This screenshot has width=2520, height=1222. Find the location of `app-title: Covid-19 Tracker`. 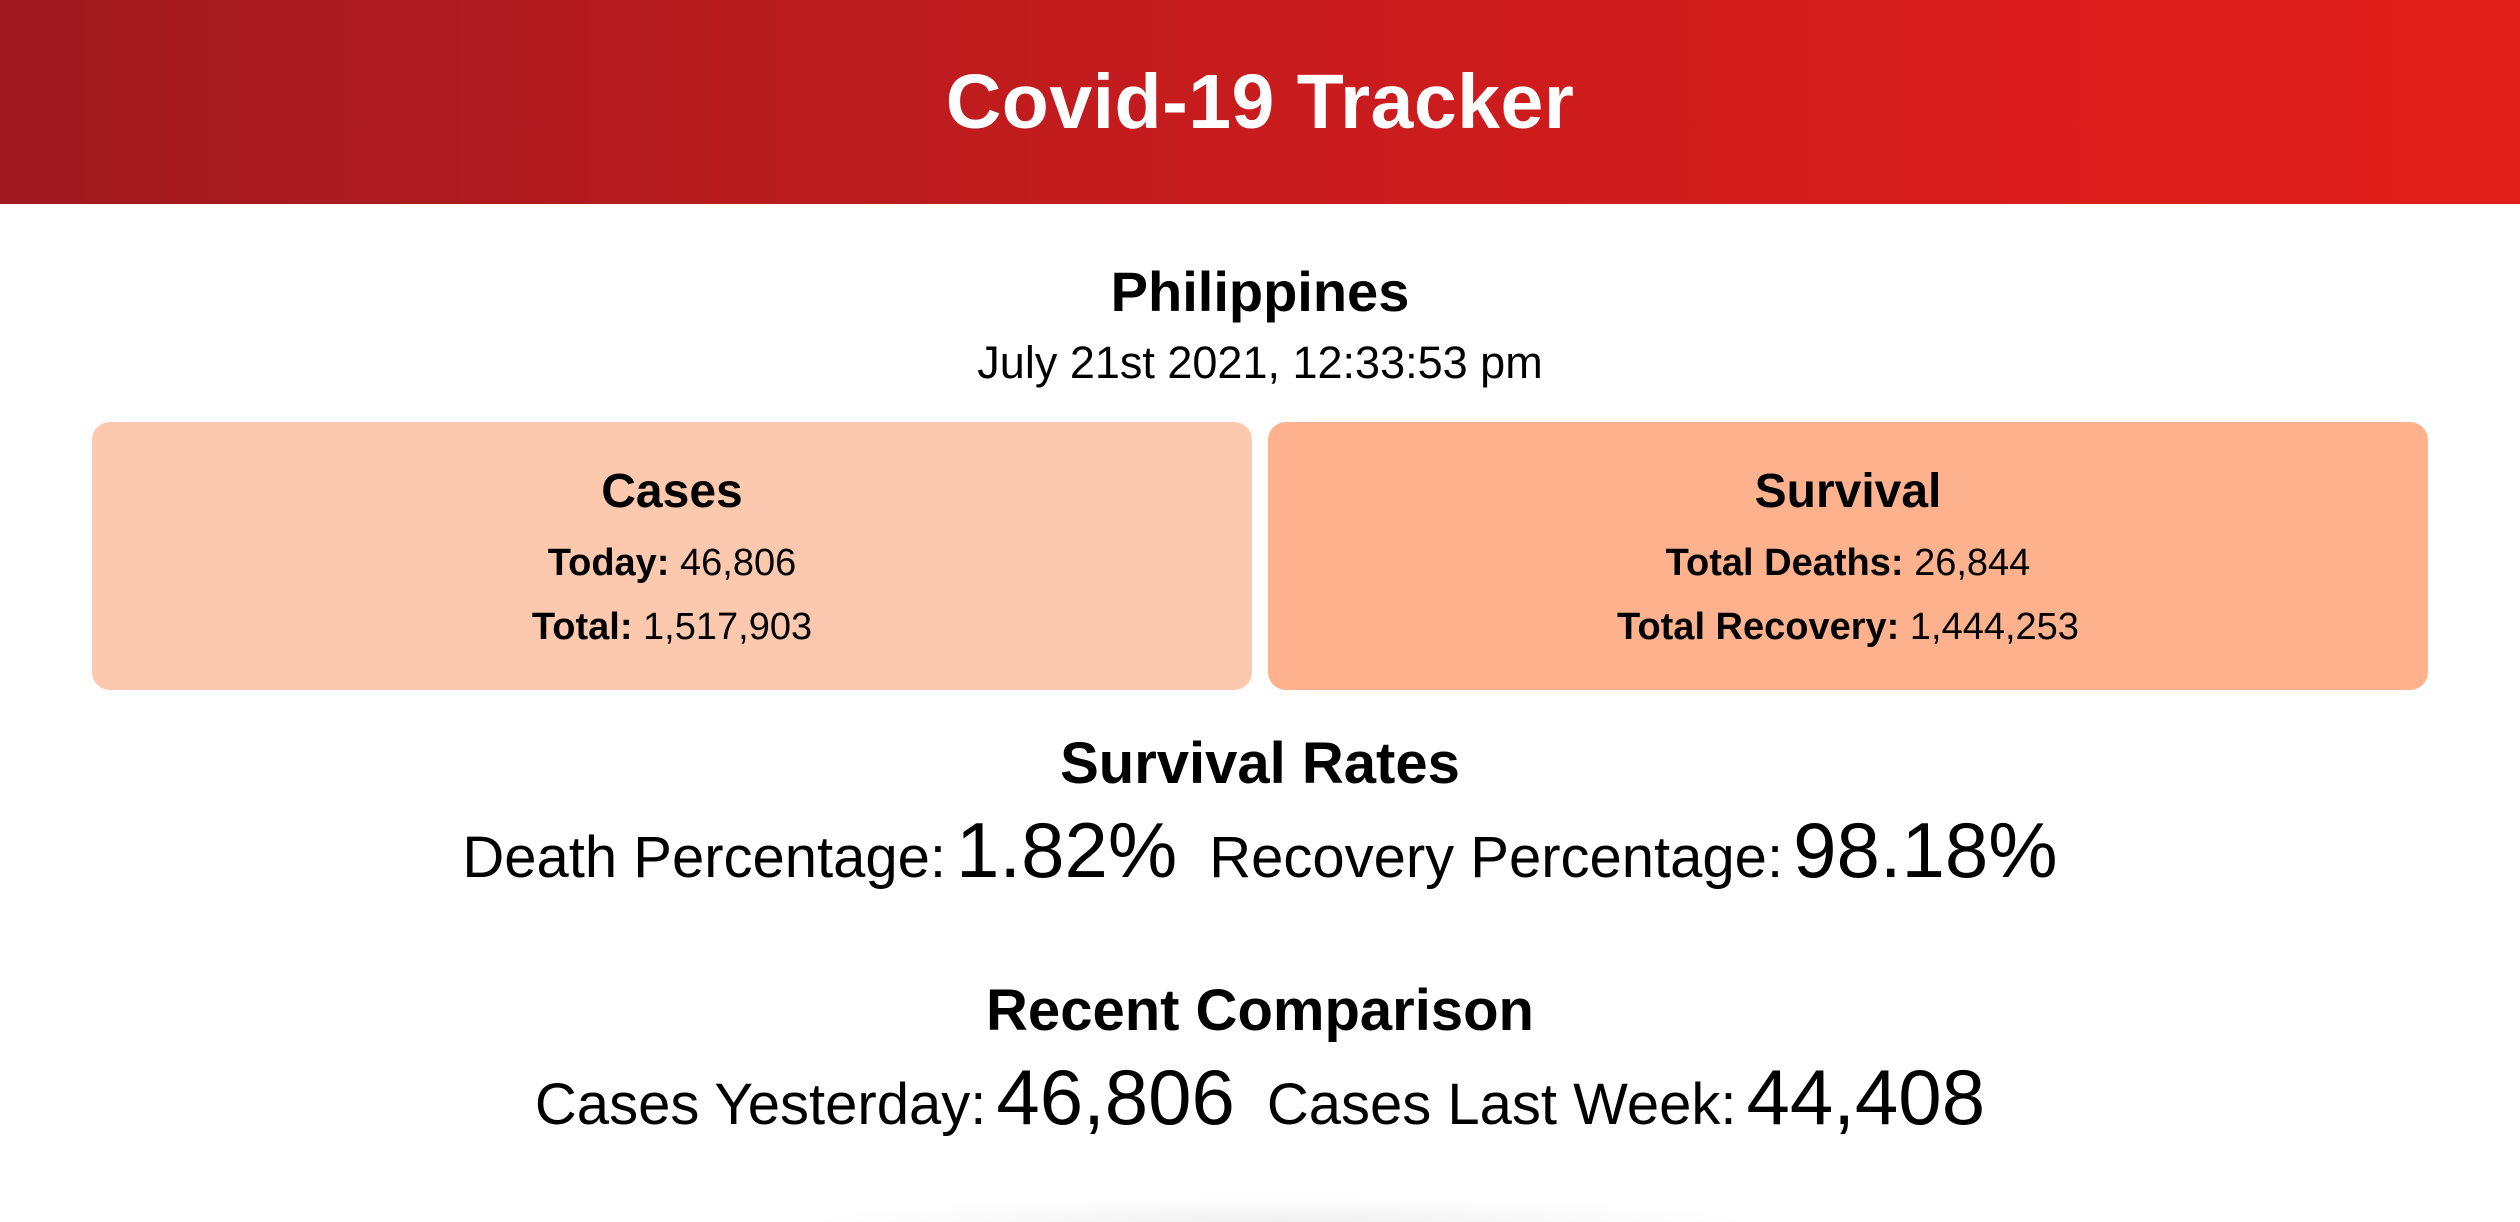

app-title: Covid-19 Tracker is located at coordinates (1260, 101).